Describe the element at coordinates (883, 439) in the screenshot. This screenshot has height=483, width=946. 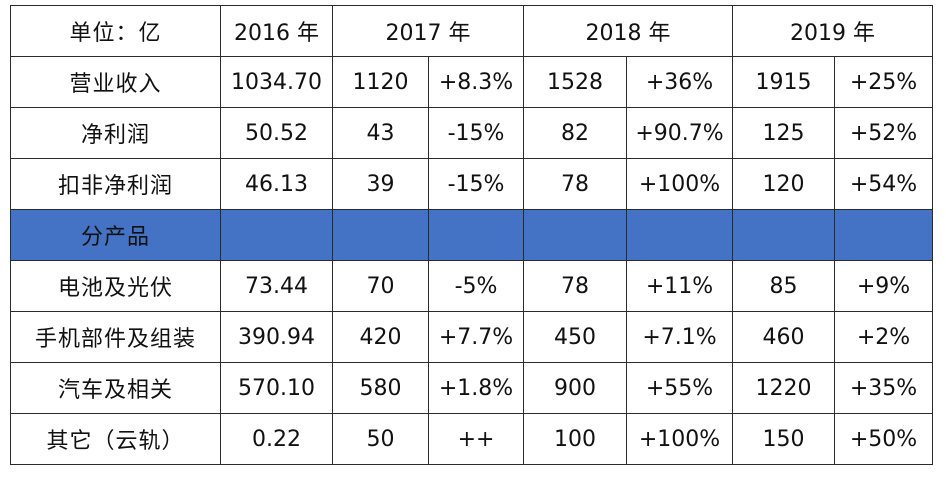
I see `table-cell: +50%` at that location.